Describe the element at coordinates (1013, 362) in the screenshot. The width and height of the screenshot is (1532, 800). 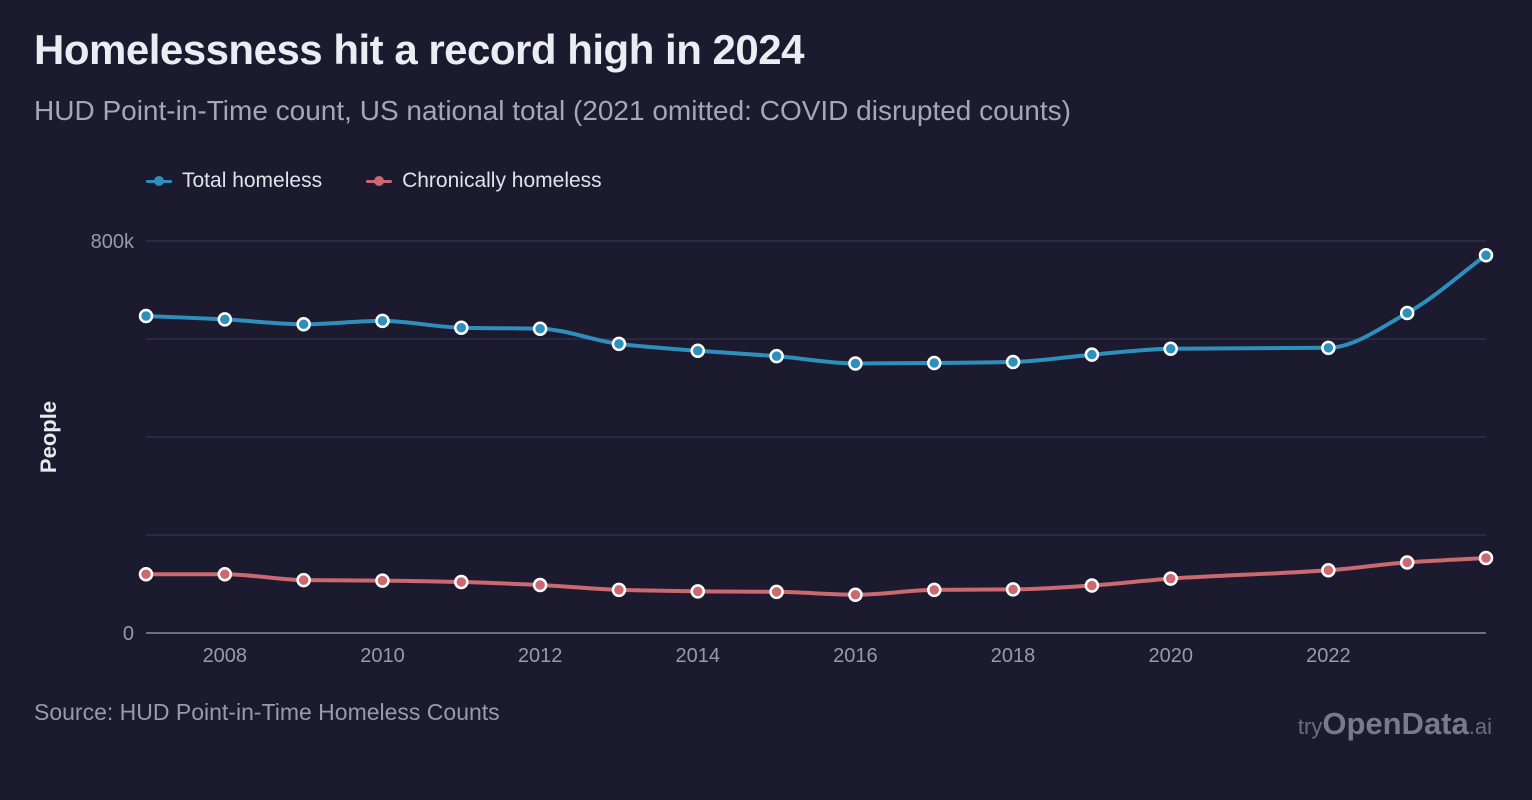
I see `data-point-0-2018` at that location.